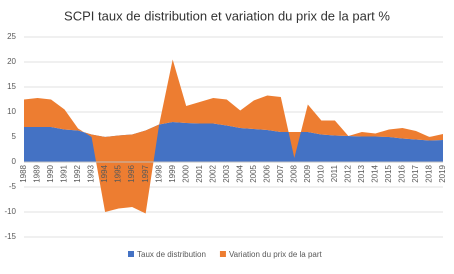 The height and width of the screenshot is (274, 454). Describe the element at coordinates (11, 86) in the screenshot. I see `y-tick-label: 15` at that location.